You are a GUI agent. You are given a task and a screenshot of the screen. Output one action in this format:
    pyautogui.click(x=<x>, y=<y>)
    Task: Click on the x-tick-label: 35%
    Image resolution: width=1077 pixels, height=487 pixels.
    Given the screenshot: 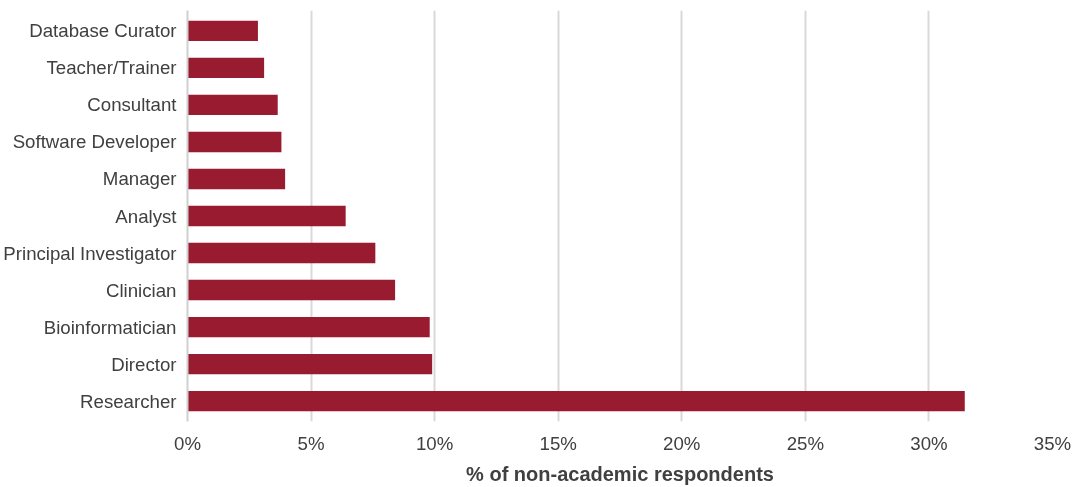 What is the action you would take?
    pyautogui.click(x=1052, y=443)
    